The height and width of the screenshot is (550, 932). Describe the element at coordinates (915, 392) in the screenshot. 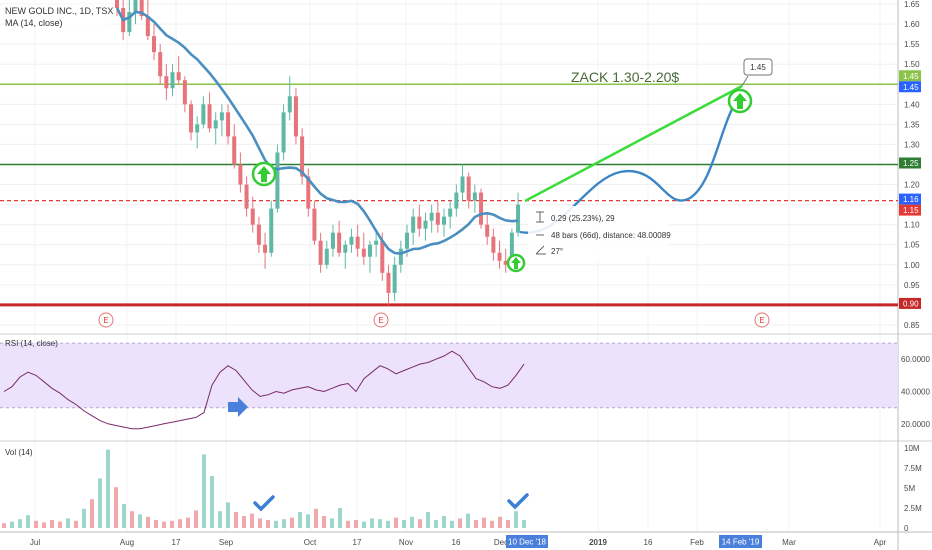

I see `rsi-tick-label: 40.0000` at that location.